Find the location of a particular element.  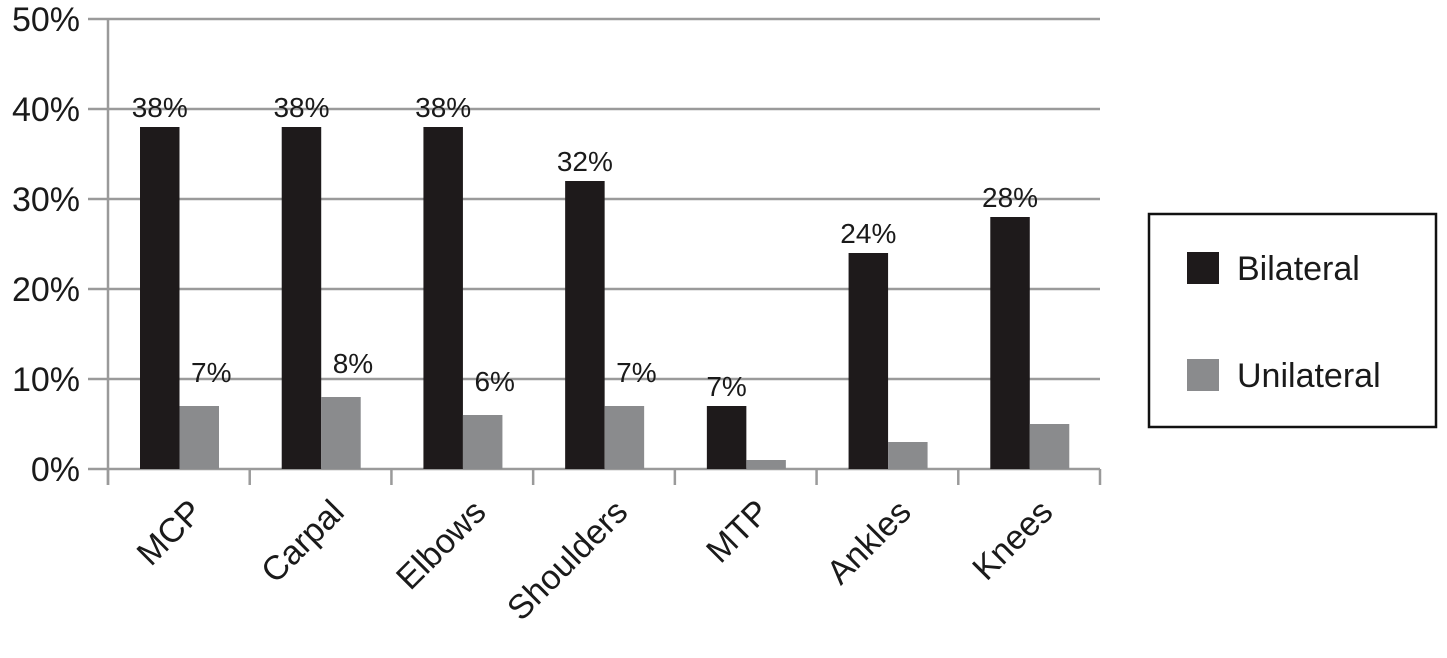

bar-bilateral-ankles is located at coordinates (868, 361).